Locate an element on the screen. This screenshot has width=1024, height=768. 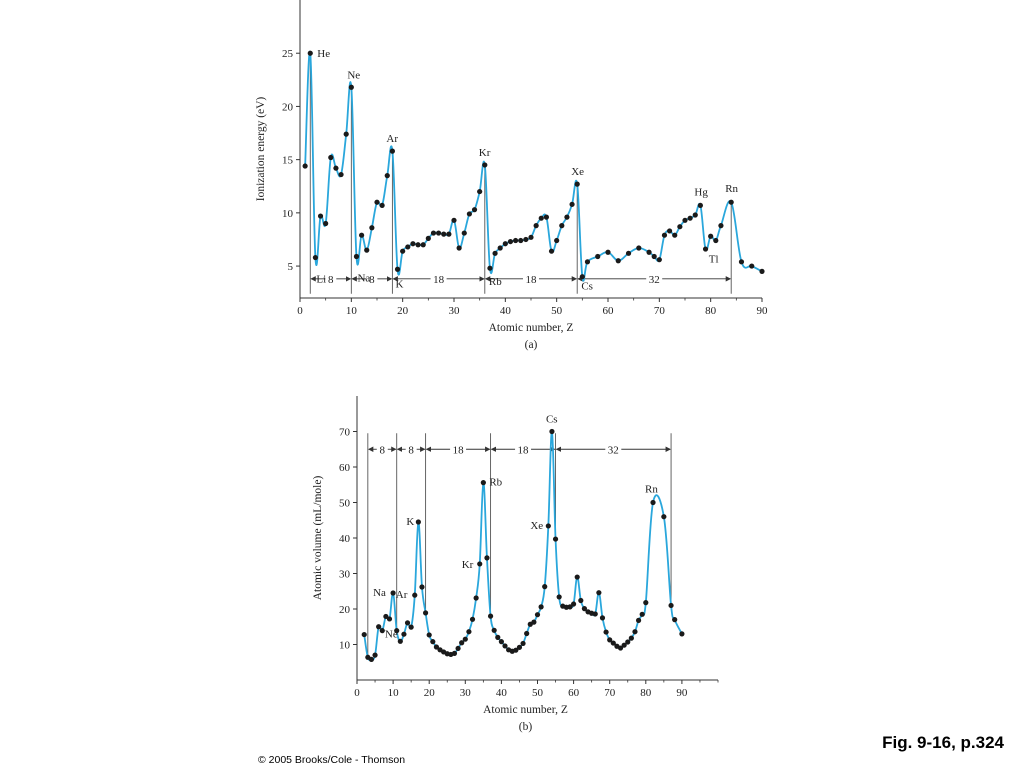
element-label: Kr is located at coordinates (485, 153).